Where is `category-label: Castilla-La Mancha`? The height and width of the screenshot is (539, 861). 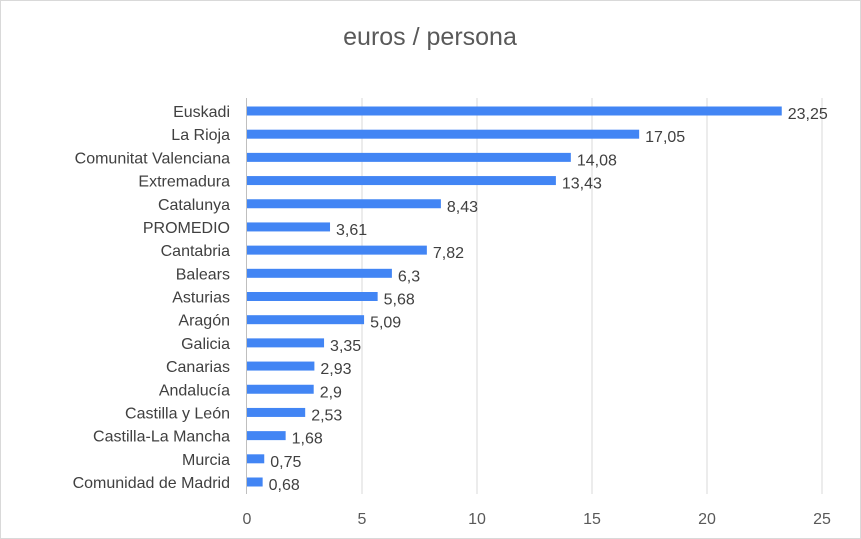 category-label: Castilla-La Mancha is located at coordinates (161, 437).